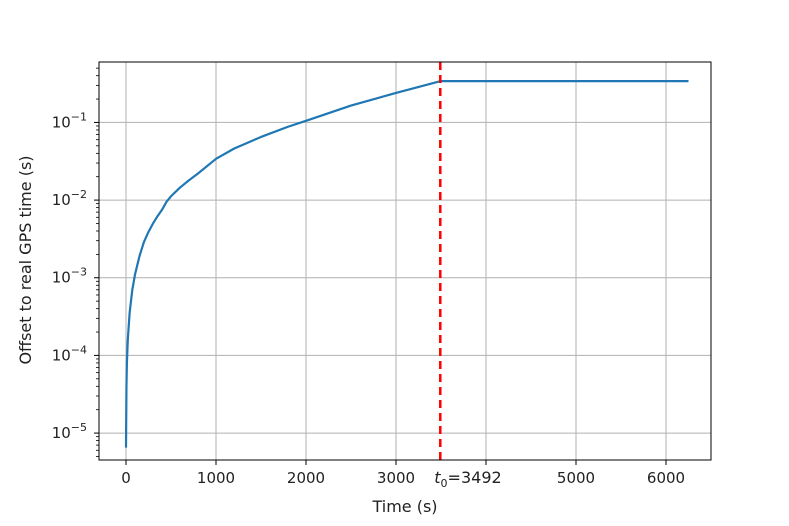  I want to click on x-ticks: 0 1000 2000 3000 5000 6000, so click(403, 473).